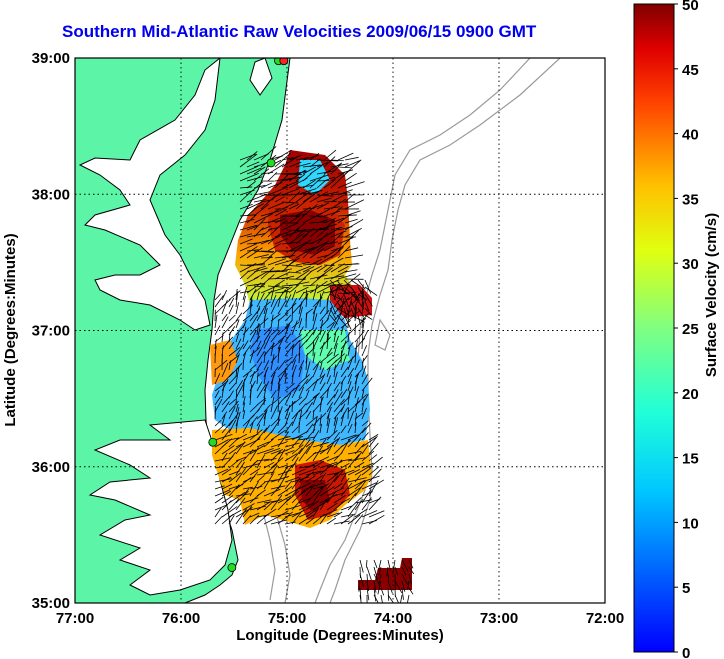 Image resolution: width=724 pixels, height=659 pixels. Describe the element at coordinates (149, 194) in the screenshot. I see `chesapeake-bay` at that location.